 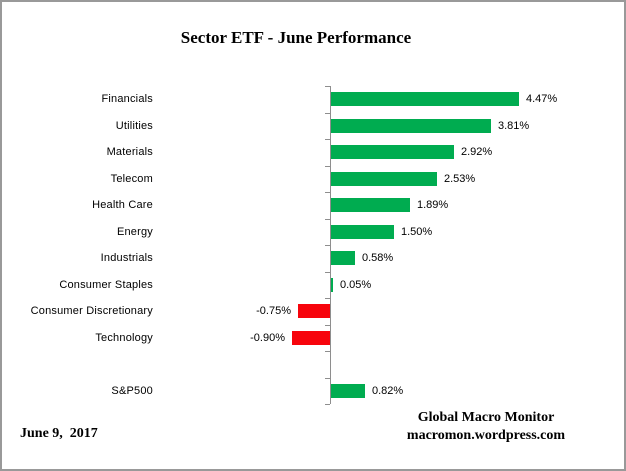 What do you see at coordinates (460, 178) in the screenshot?
I see `value-label: 2.53%` at bounding box center [460, 178].